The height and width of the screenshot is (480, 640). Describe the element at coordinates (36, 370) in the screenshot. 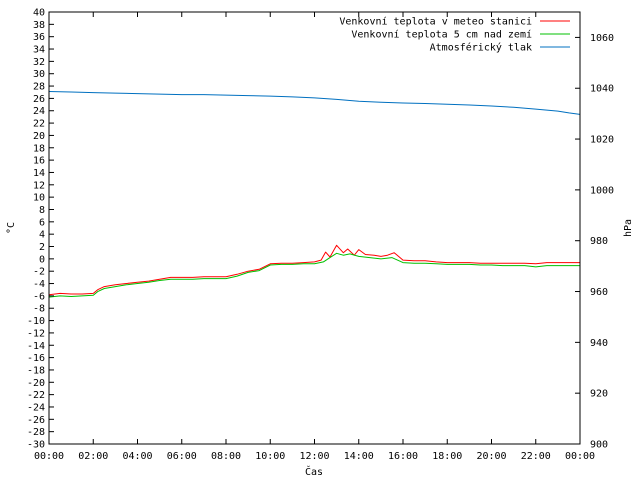

I see `y-left-tick-label: -18` at that location.